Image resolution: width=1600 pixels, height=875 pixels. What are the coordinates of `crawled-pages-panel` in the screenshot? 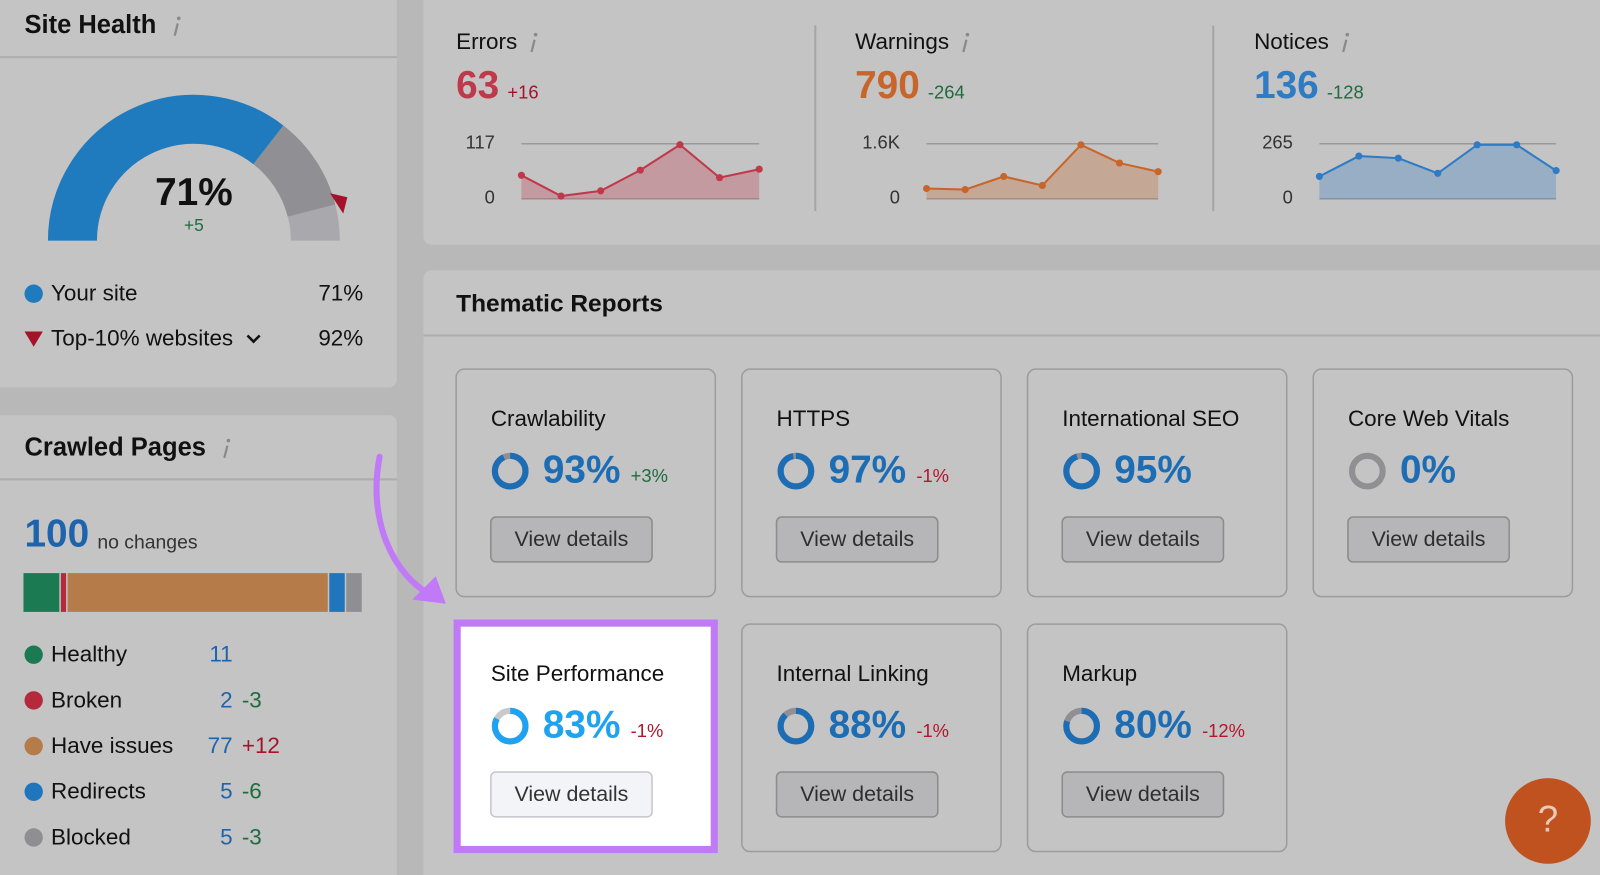 It's located at (198, 645).